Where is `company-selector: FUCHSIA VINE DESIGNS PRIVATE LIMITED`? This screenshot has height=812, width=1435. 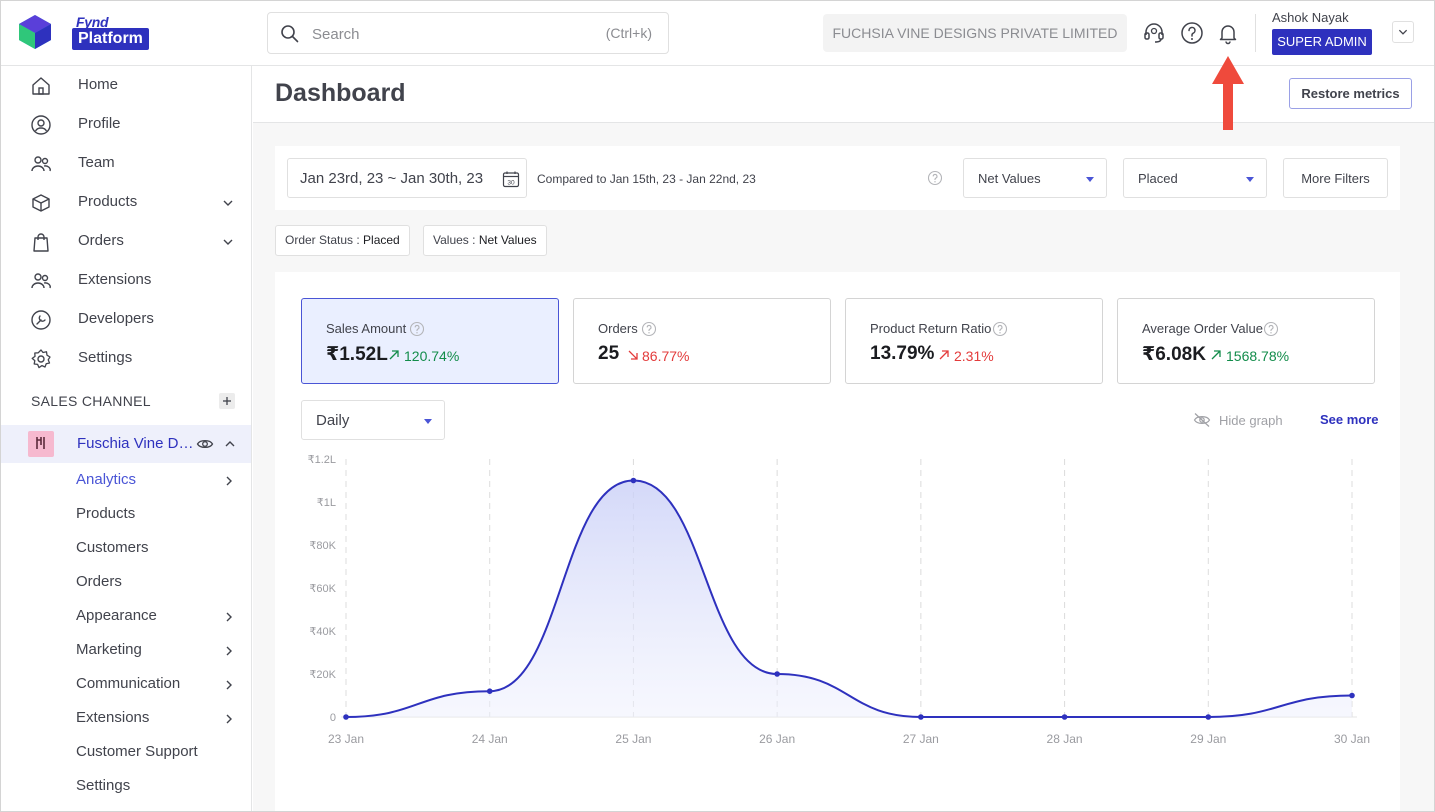 company-selector: FUCHSIA VINE DESIGNS PRIVATE LIMITED is located at coordinates (975, 33).